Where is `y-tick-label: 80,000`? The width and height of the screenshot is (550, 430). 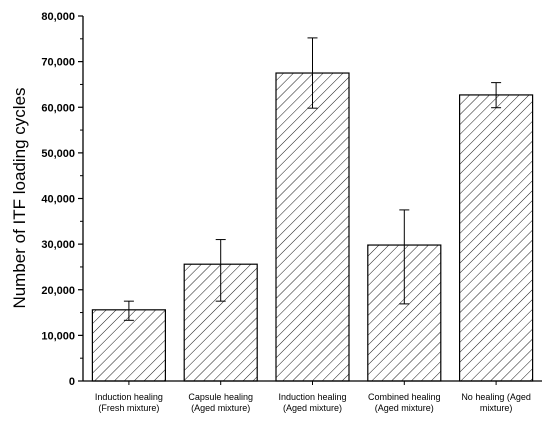
y-tick-label: 80,000 is located at coordinates (58, 17).